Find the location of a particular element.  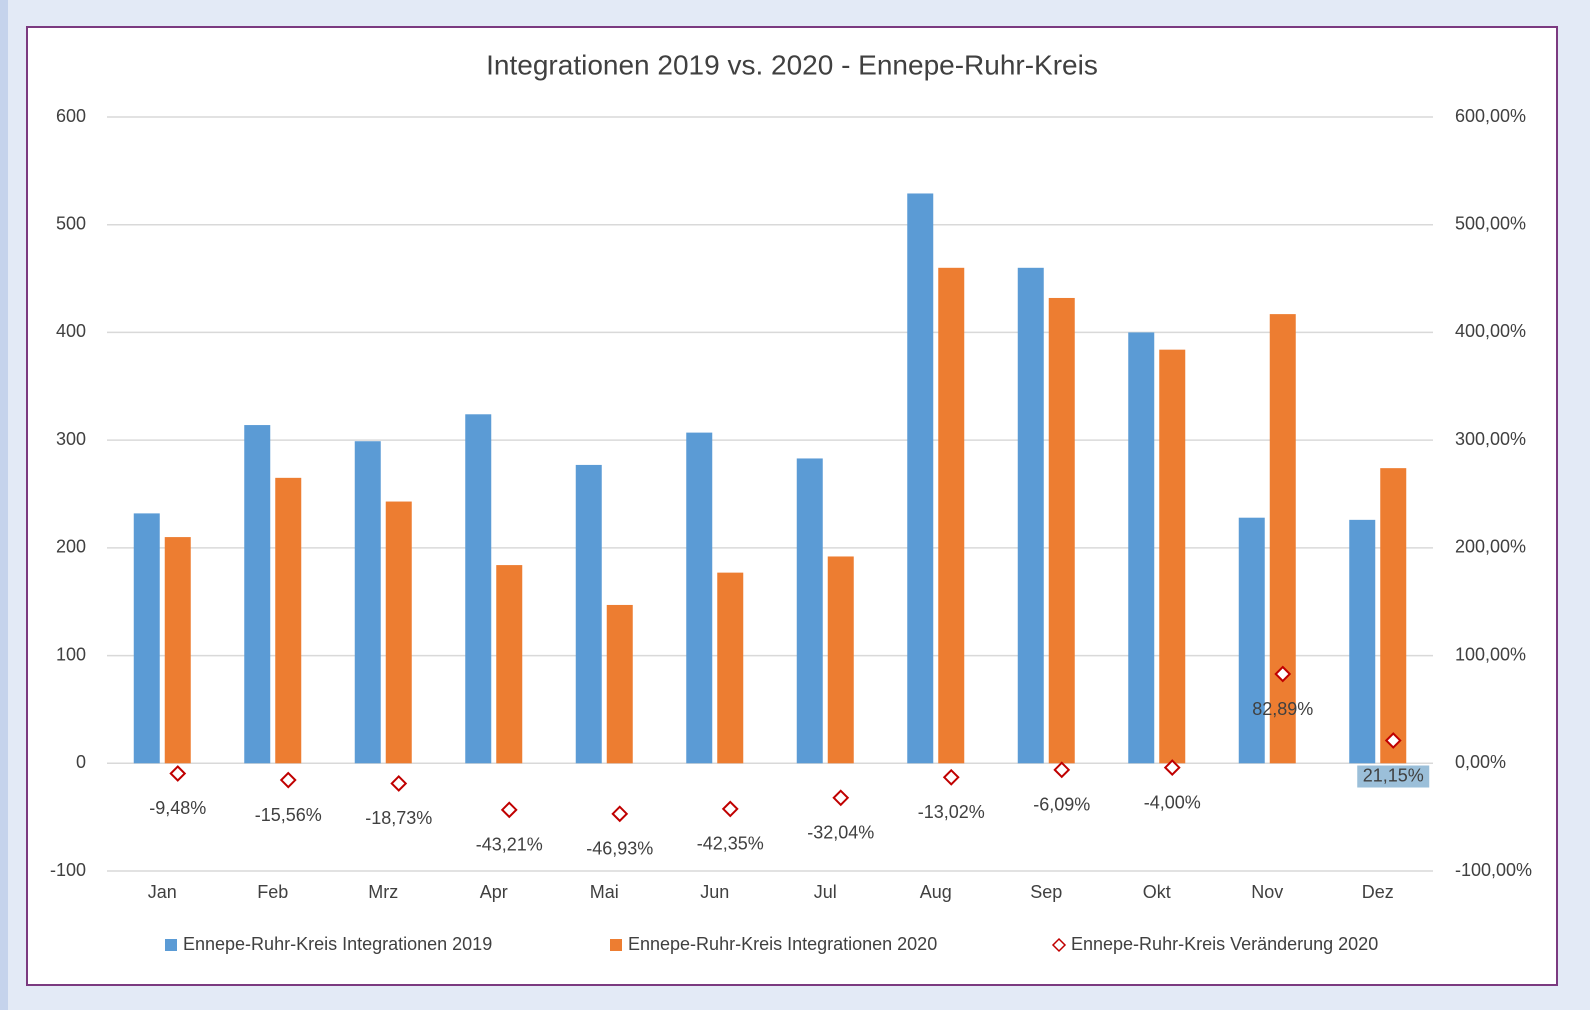

x-tick-label: Jun is located at coordinates (714, 892).